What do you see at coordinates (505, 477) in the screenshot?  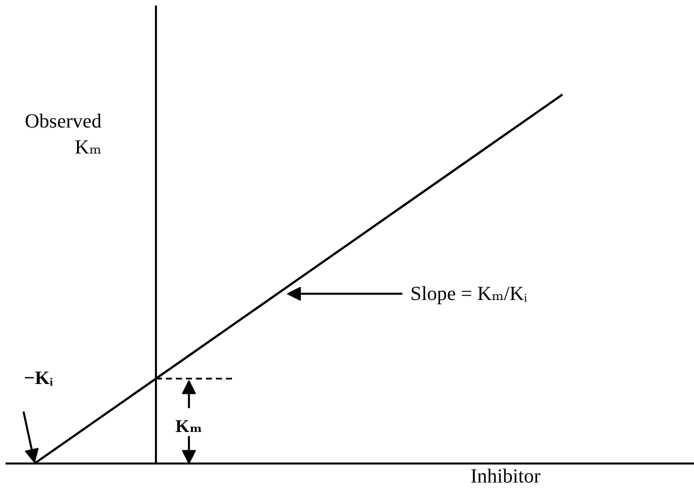 I see `x-axis-title: Inhibitor` at bounding box center [505, 477].